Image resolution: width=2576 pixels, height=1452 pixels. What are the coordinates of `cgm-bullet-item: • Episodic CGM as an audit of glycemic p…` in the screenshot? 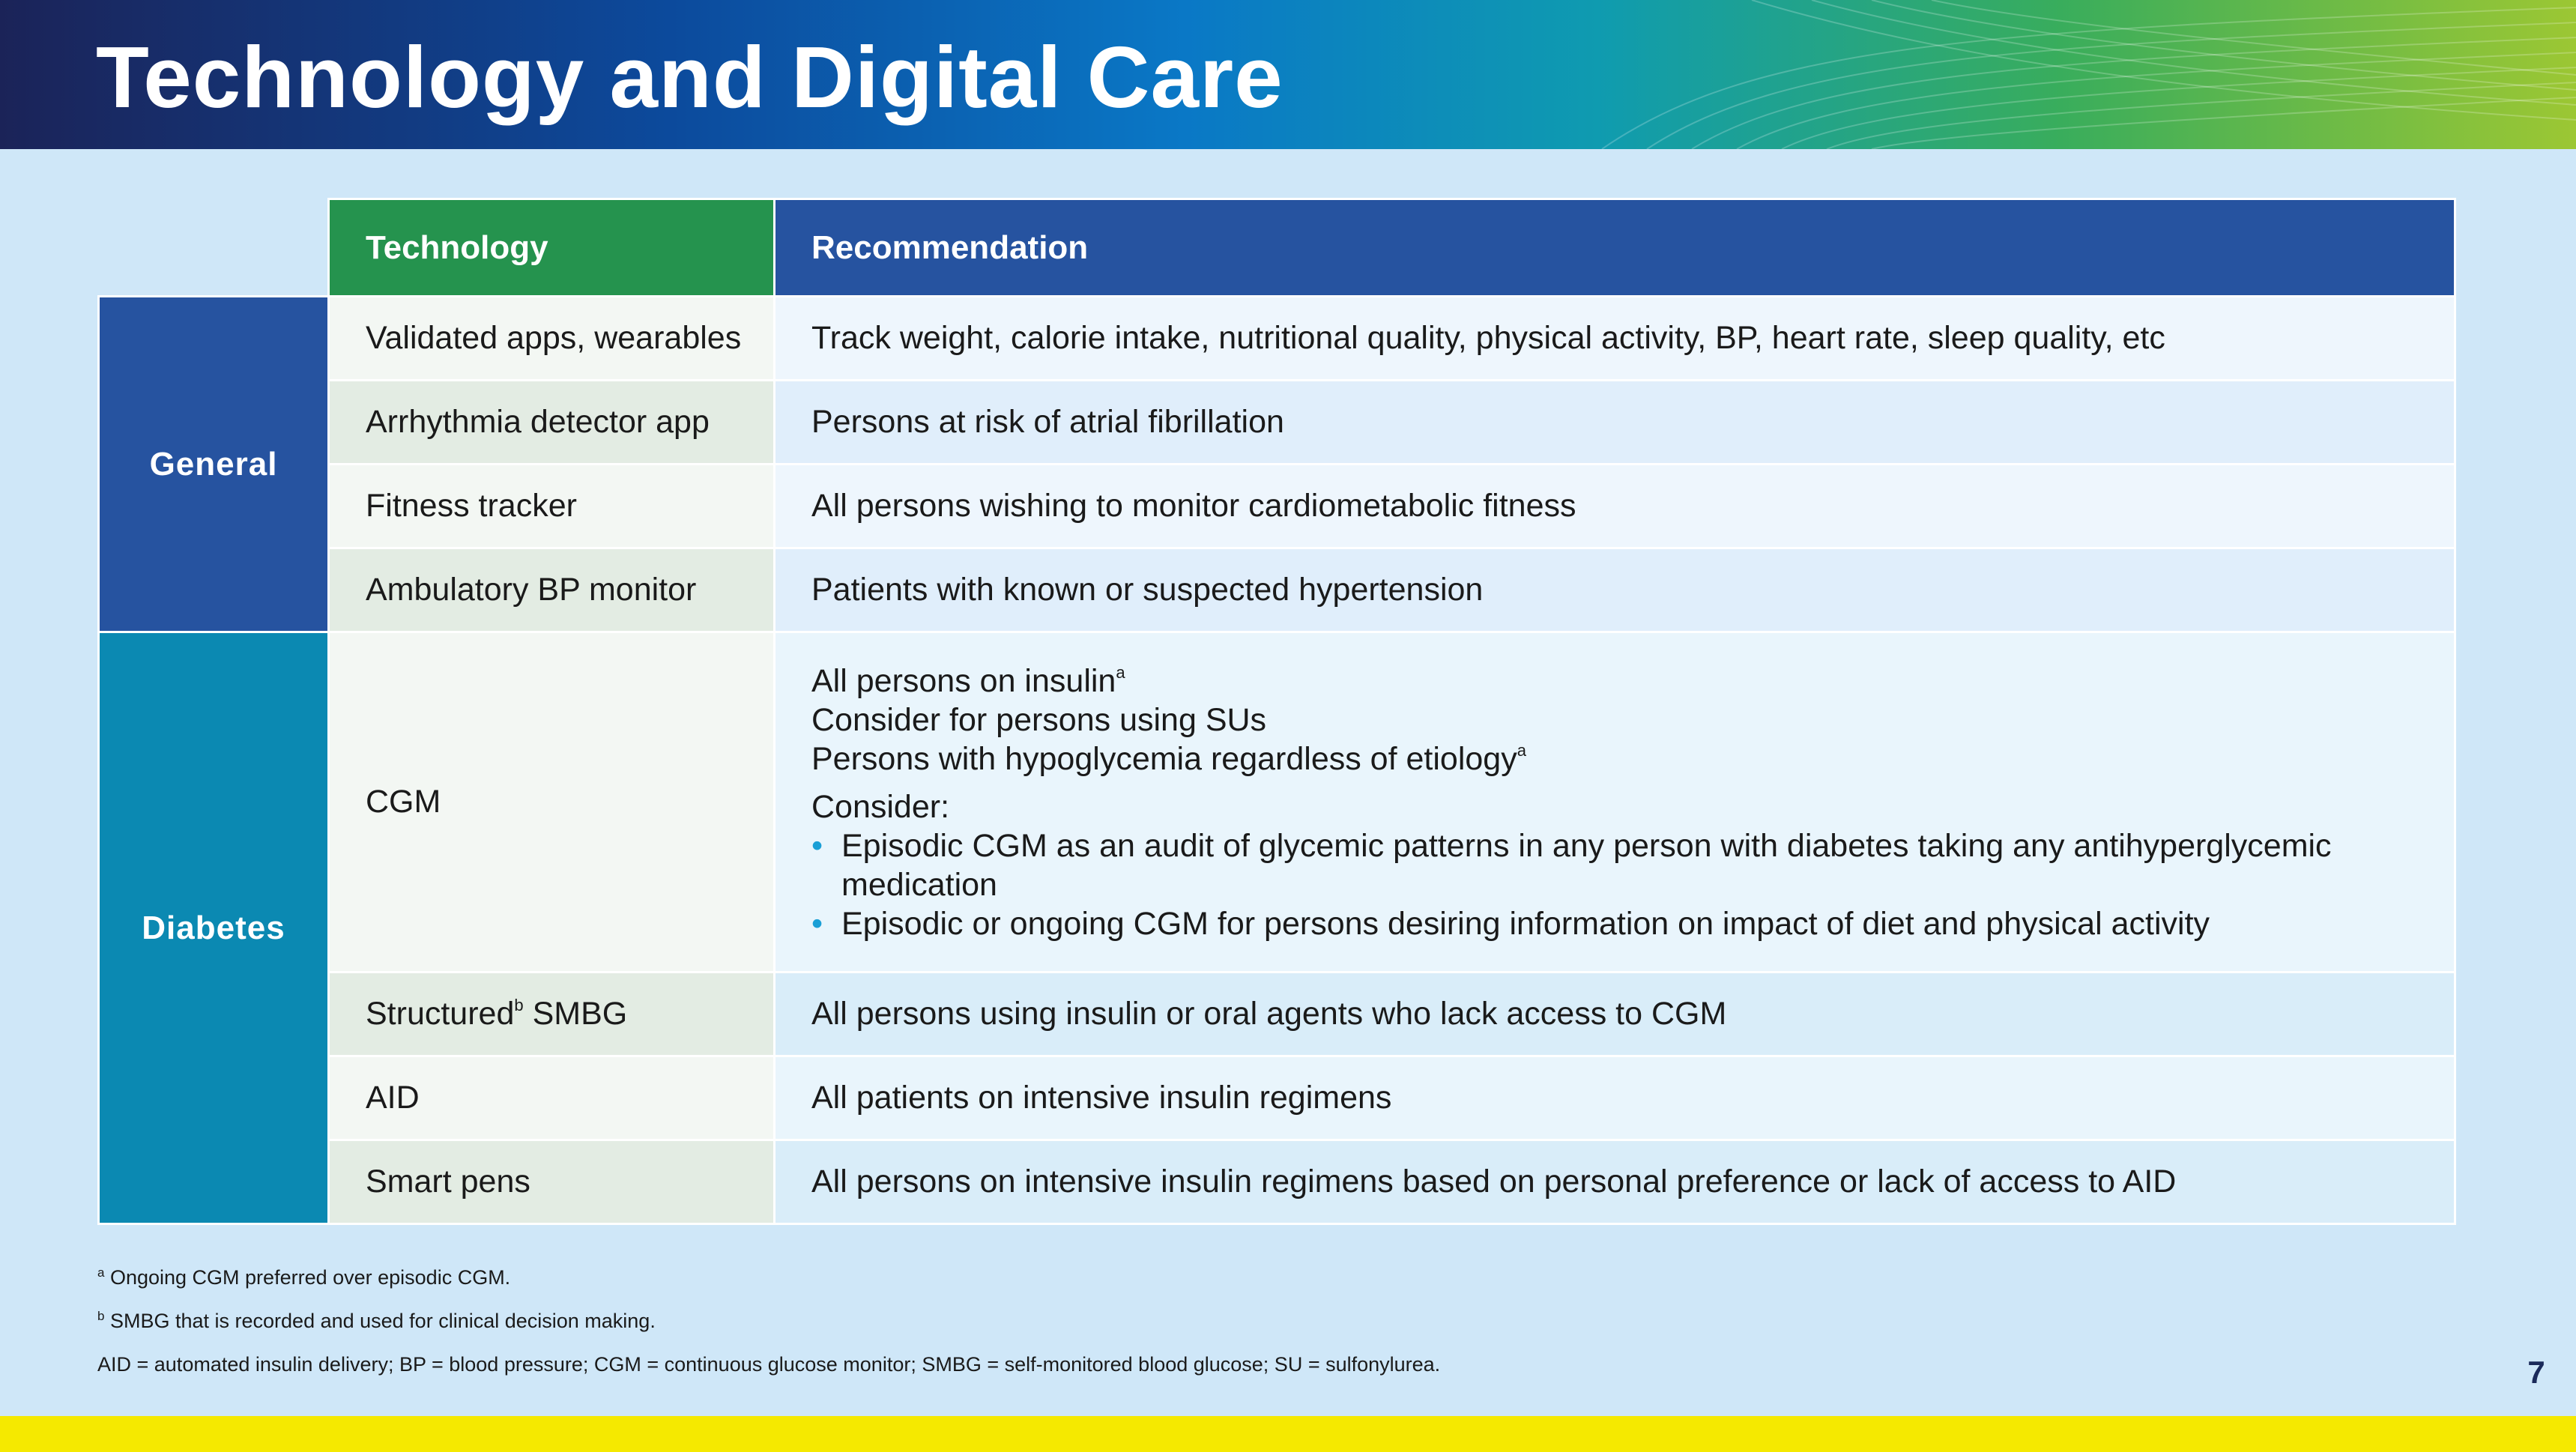 It's located at (1632, 865).